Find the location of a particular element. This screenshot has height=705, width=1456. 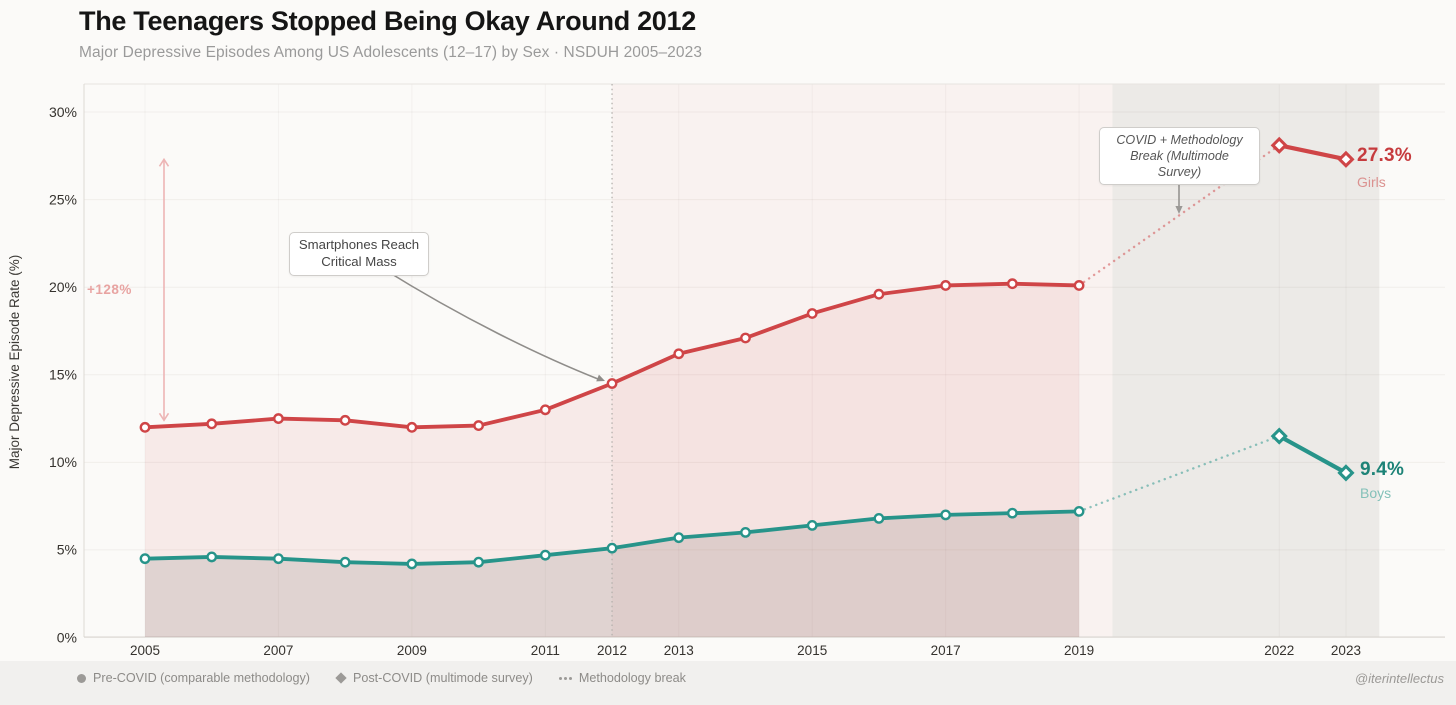

legend-item-methodology-break: Methodology break is located at coordinates (622, 678).